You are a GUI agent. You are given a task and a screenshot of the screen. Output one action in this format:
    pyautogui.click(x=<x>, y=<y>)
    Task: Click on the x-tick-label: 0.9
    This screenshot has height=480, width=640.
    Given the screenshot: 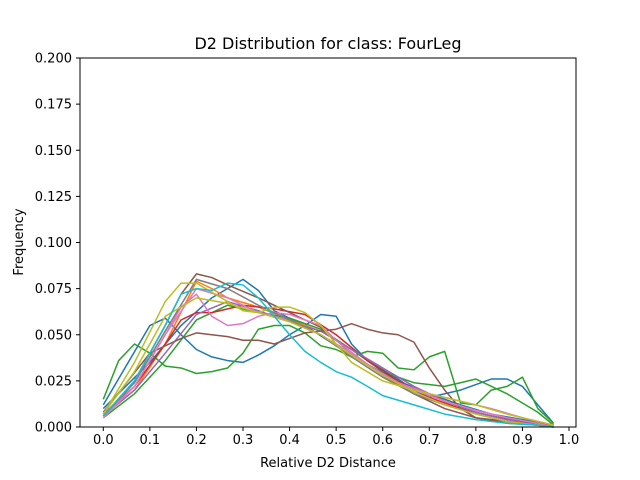 What is the action you would take?
    pyautogui.click(x=522, y=440)
    